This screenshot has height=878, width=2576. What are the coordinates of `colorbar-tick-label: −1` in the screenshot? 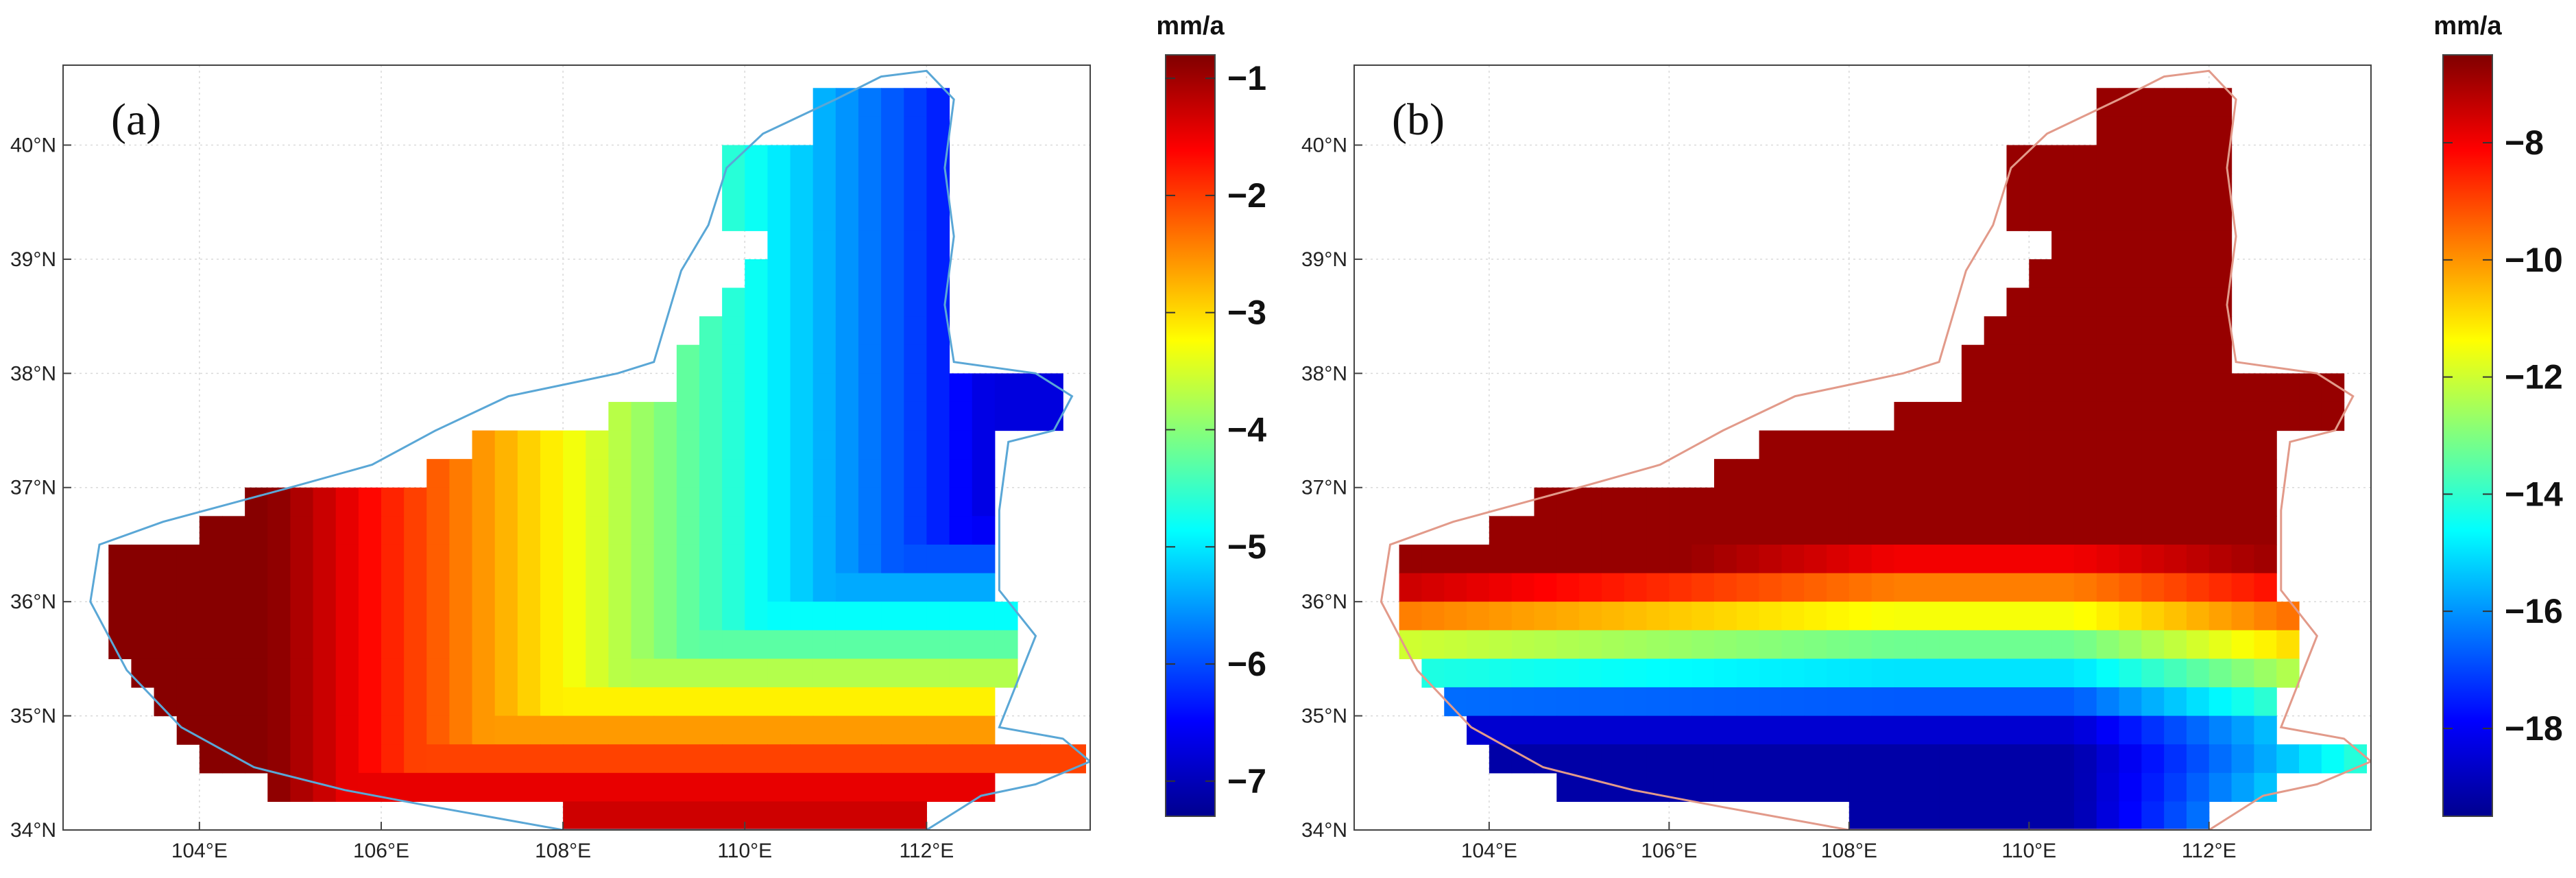 It's located at (1246, 78).